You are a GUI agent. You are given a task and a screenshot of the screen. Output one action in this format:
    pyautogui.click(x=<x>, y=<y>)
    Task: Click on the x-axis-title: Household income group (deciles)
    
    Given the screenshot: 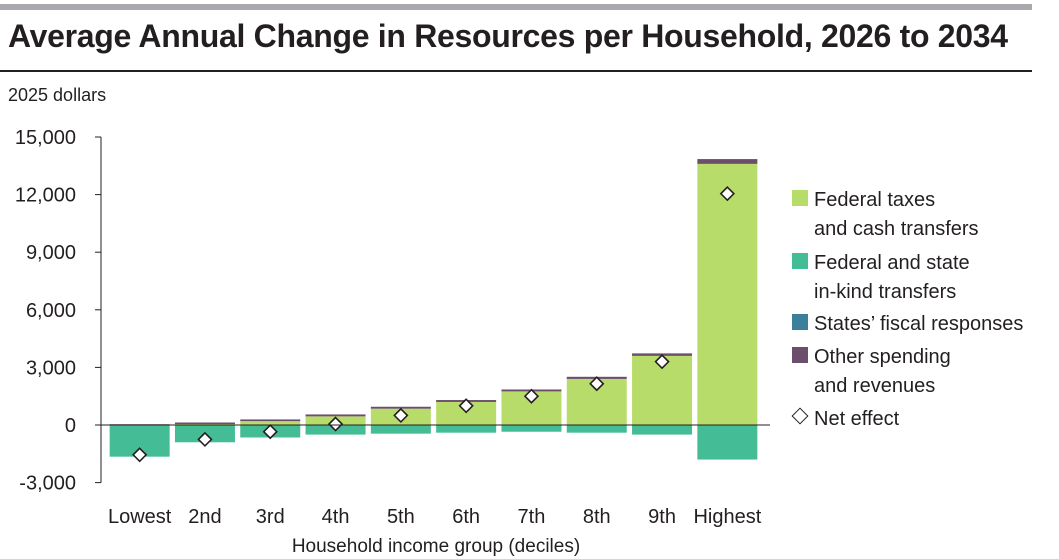 What is the action you would take?
    pyautogui.click(x=436, y=546)
    